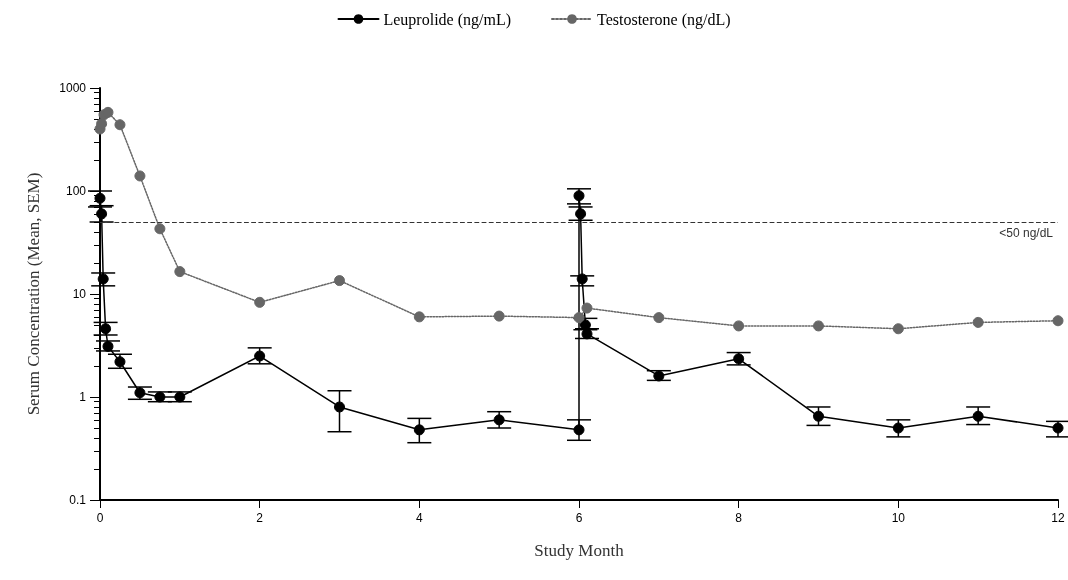 Image resolution: width=1068 pixels, height=580 pixels. Describe the element at coordinates (79, 294) in the screenshot. I see `y-tick-label: 10` at that location.